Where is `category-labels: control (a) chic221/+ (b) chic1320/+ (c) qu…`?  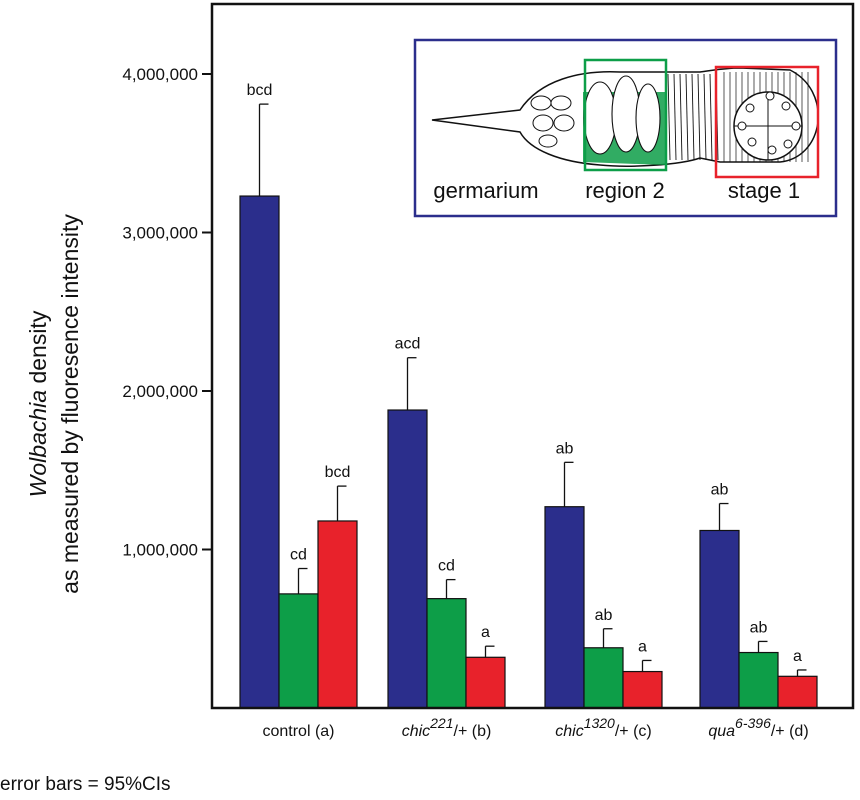 category-labels: control (a) chic221/+ (b) chic1320/+ (c) qu… is located at coordinates (535, 727).